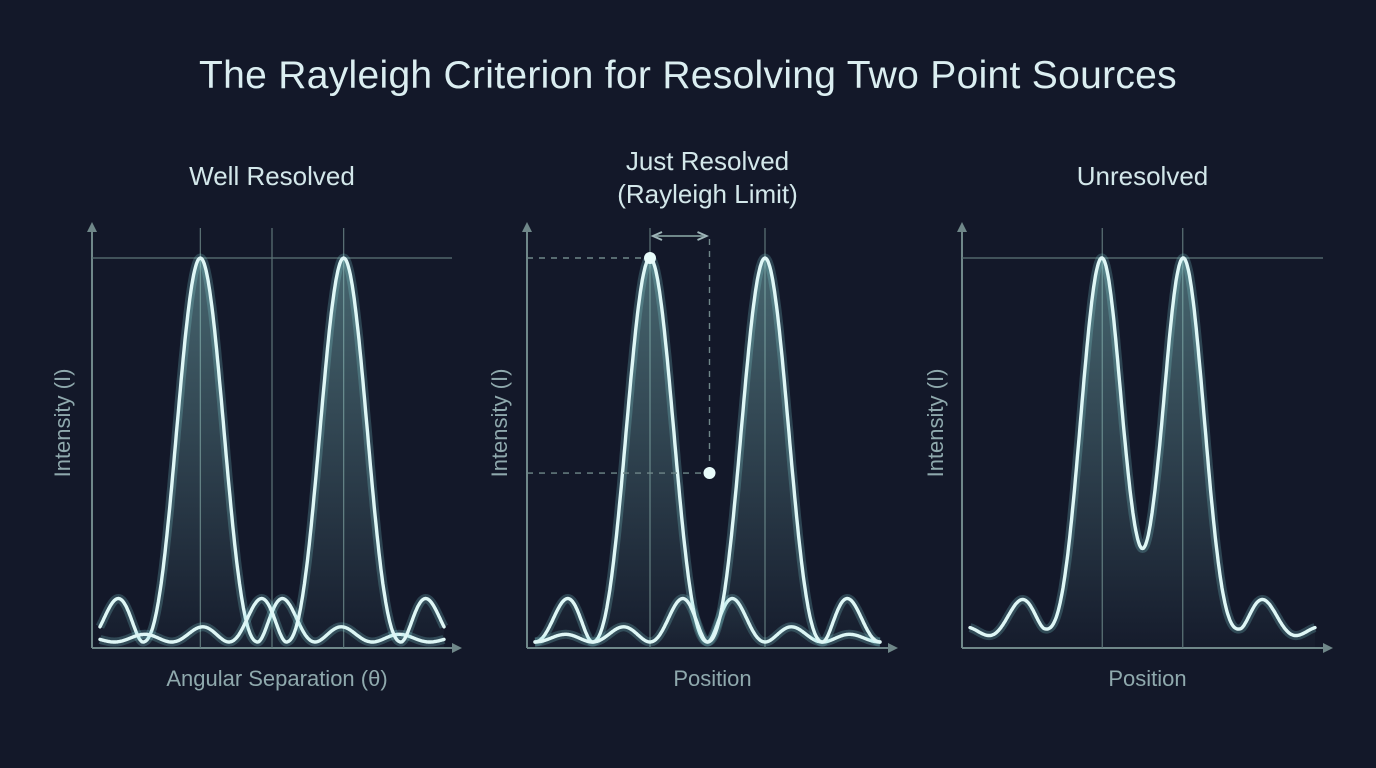 The image size is (1376, 768). I want to click on panel-title-just-0: Just Resolved, so click(707, 161).